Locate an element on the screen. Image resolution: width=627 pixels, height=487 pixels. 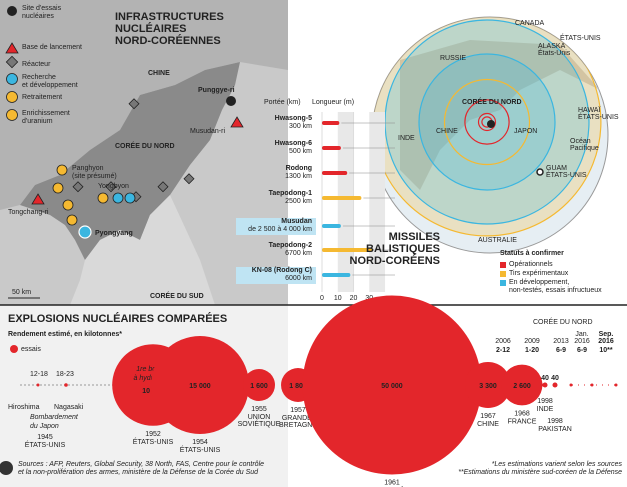
missiles-title: MISSILES is located at coordinates (414, 237).